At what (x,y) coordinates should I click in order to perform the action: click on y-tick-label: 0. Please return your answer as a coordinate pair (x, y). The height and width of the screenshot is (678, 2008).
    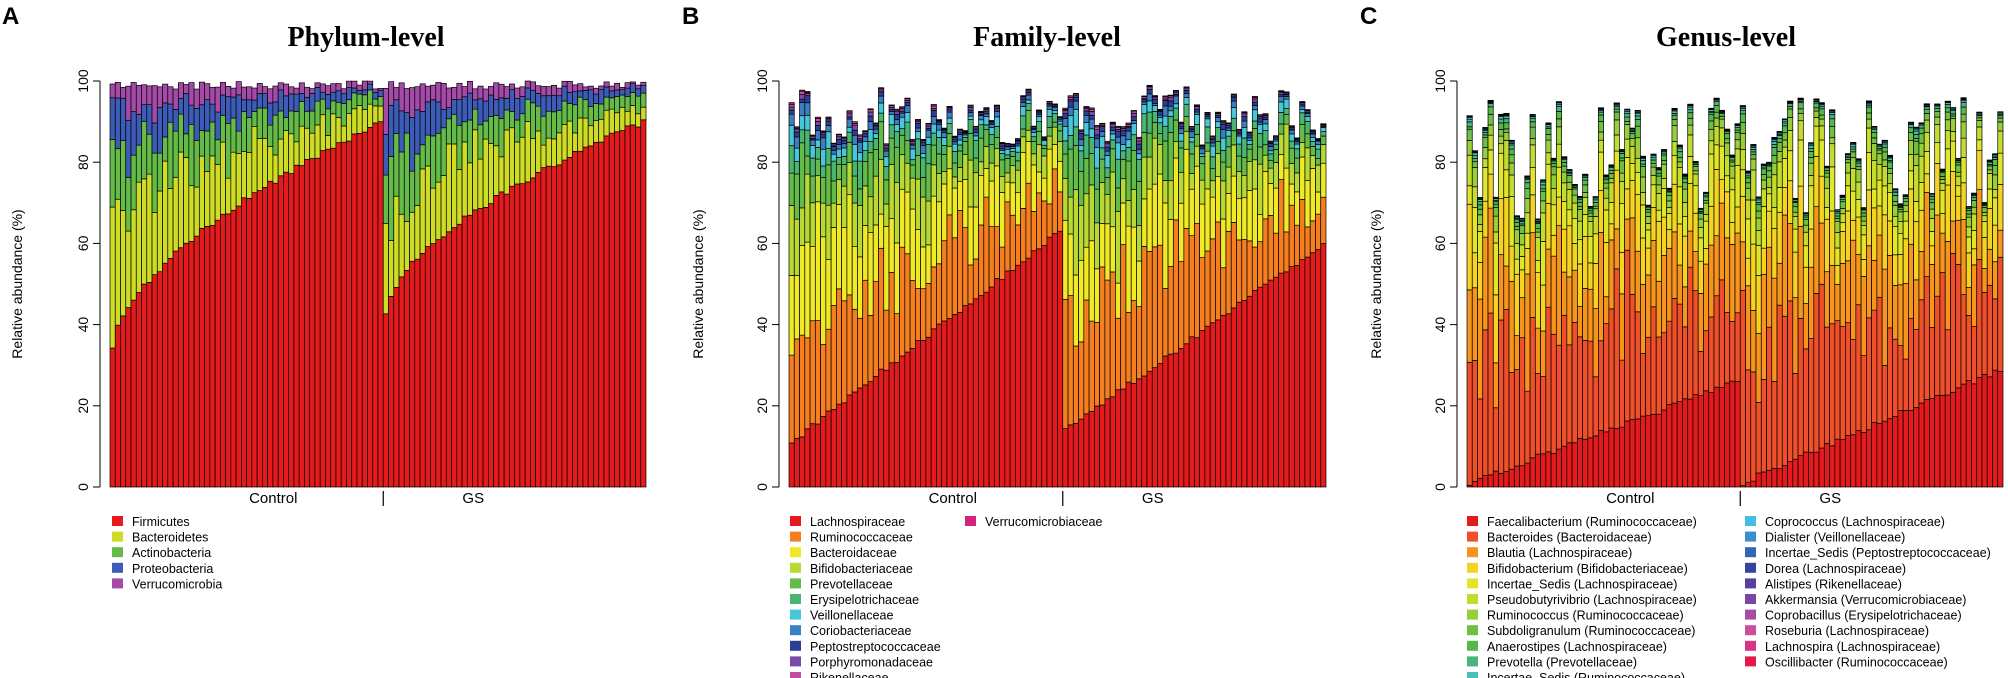
    Looking at the image, I should click on (762, 487).